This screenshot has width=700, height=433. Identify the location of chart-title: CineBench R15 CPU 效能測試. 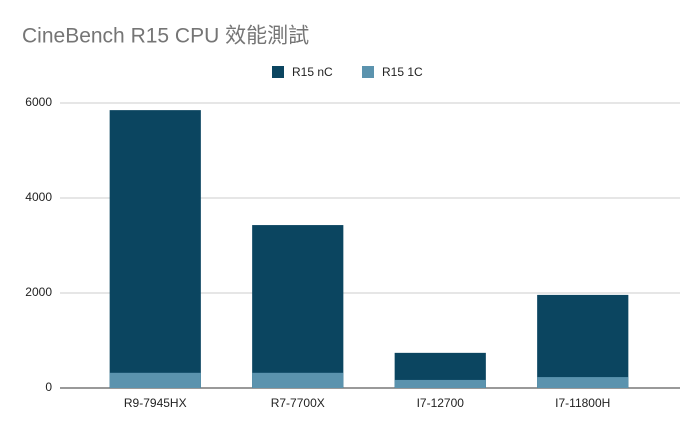
(165, 36).